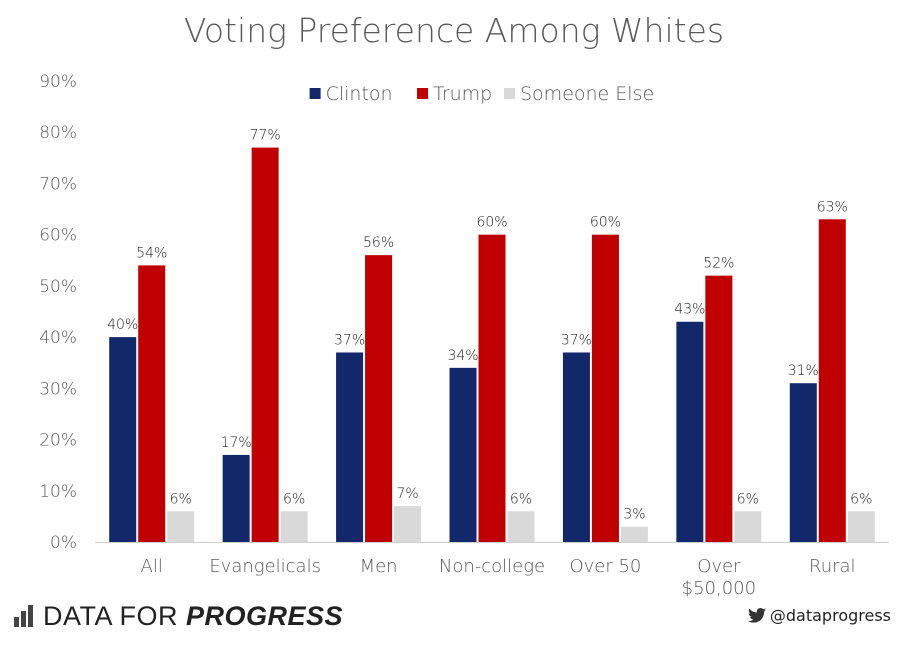 This screenshot has height=660, width=909. Describe the element at coordinates (634, 515) in the screenshot. I see `data-label: 3%` at that location.